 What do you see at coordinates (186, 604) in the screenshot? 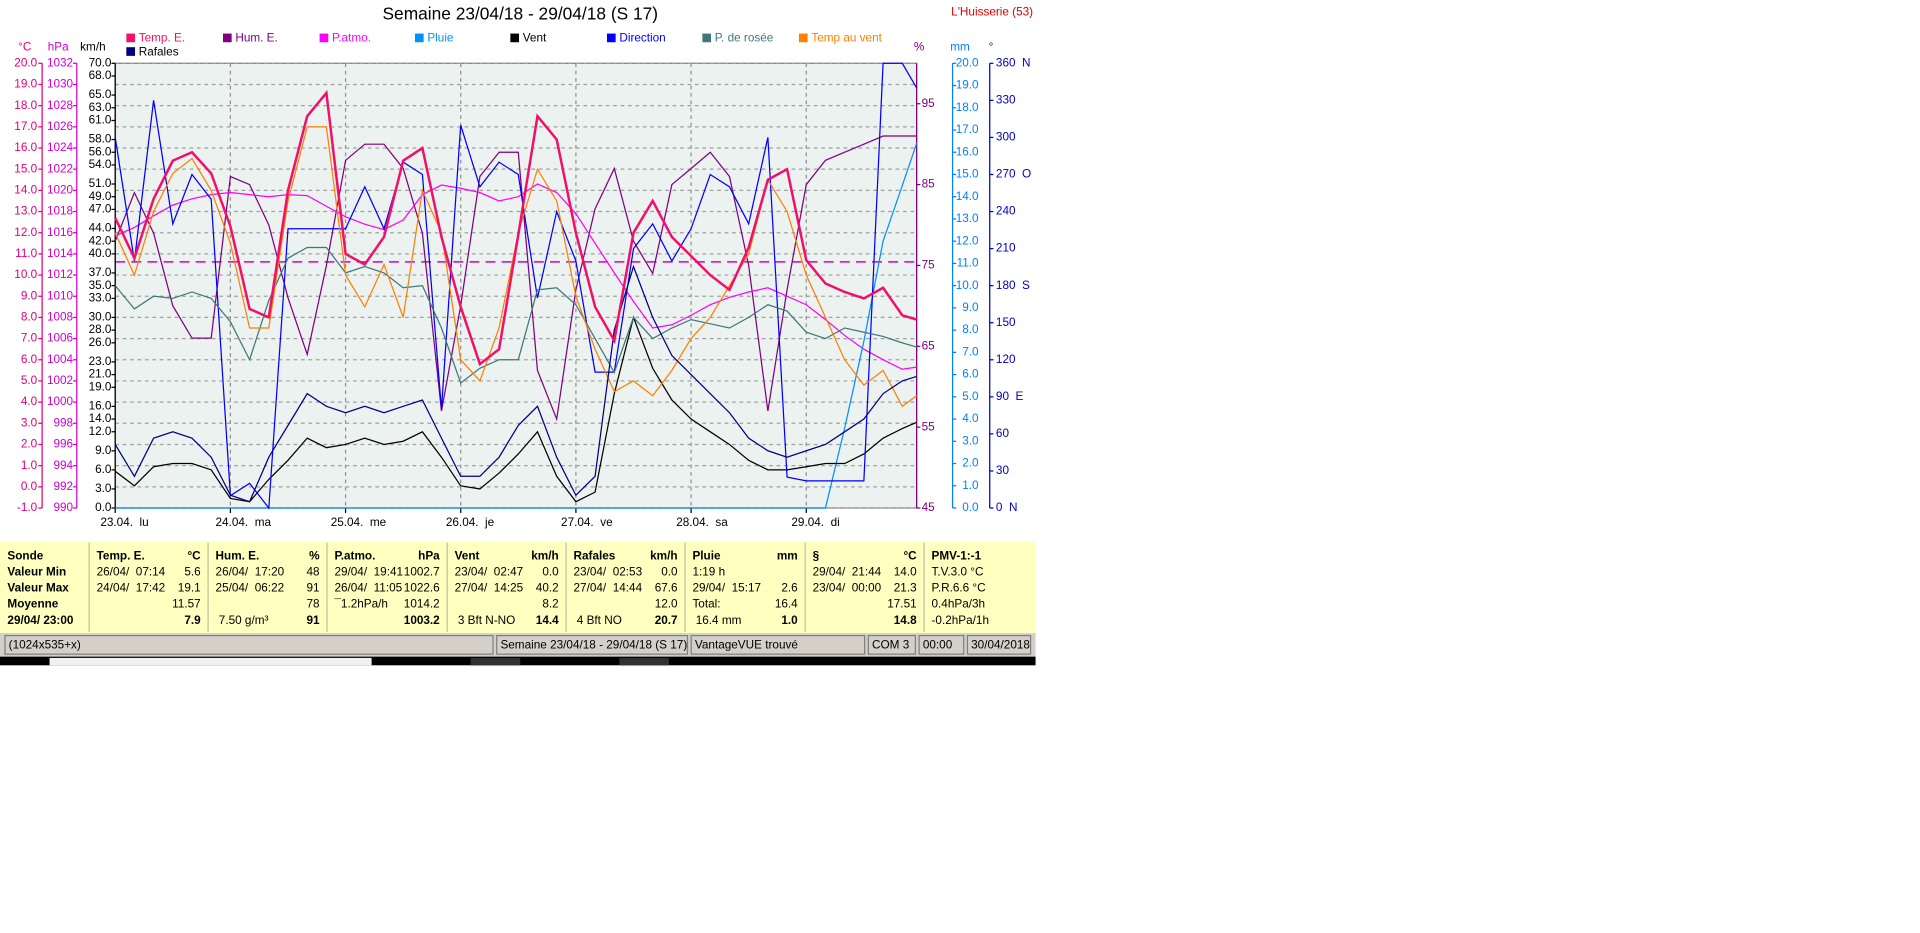
I see `cell-value: 11.57` at bounding box center [186, 604].